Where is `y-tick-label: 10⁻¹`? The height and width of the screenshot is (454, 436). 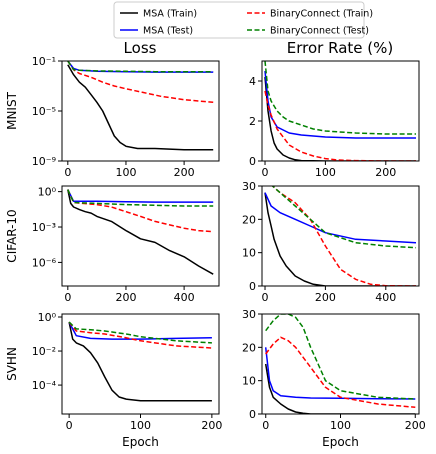 y-tick-label: 10⁻¹ is located at coordinates (44, 61).